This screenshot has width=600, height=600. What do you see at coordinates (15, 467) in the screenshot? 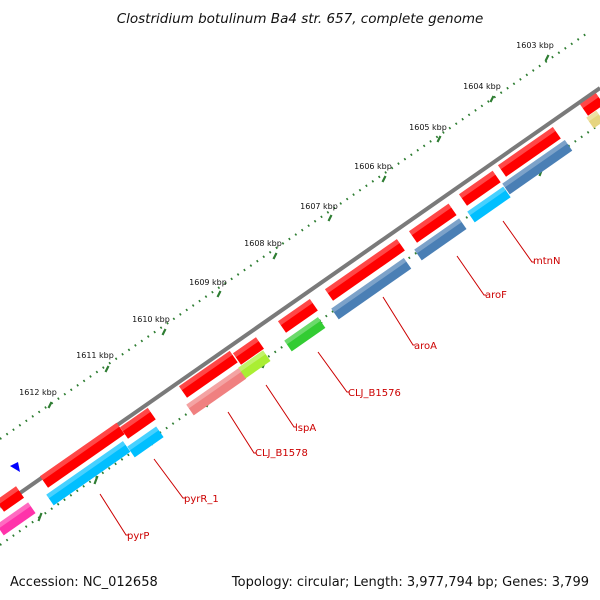
I see `strand-marker-icon` at bounding box center [15, 467].